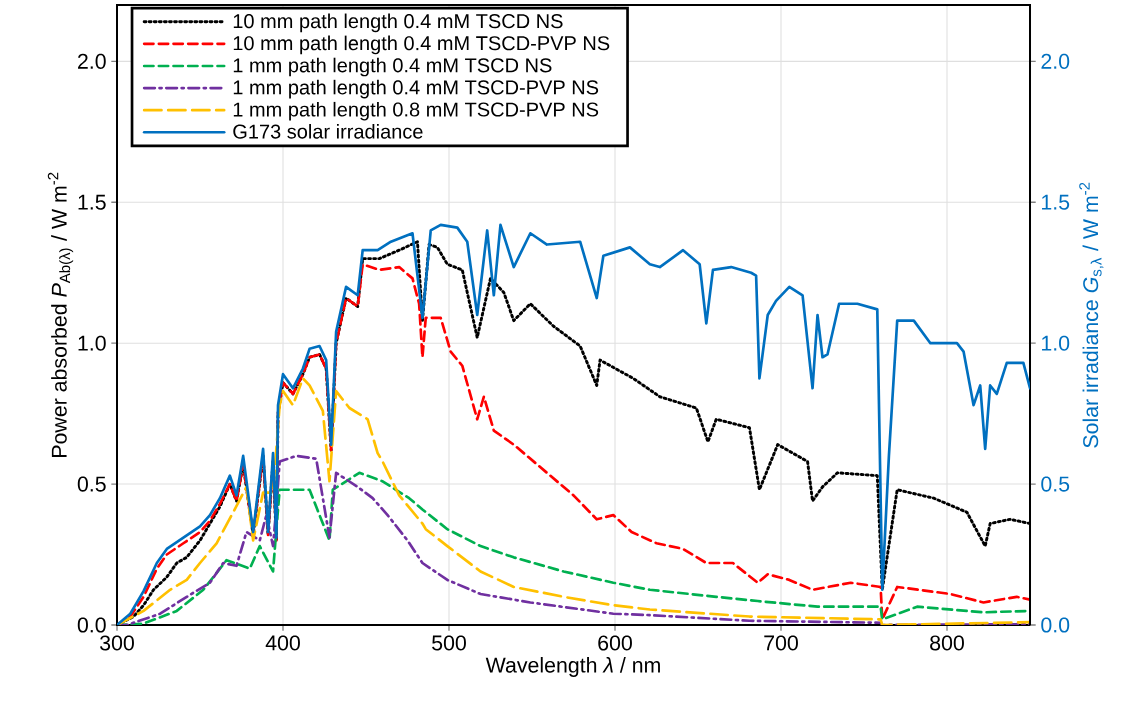 The height and width of the screenshot is (722, 1139). What do you see at coordinates (91, 625) in the screenshot?
I see `y-tick-label: 0.0` at bounding box center [91, 625].